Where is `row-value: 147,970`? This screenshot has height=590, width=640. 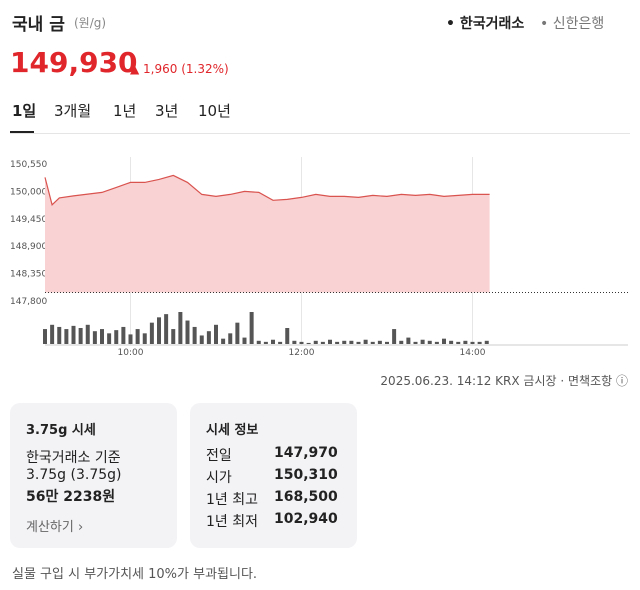
row-value: 147,970 is located at coordinates (306, 453).